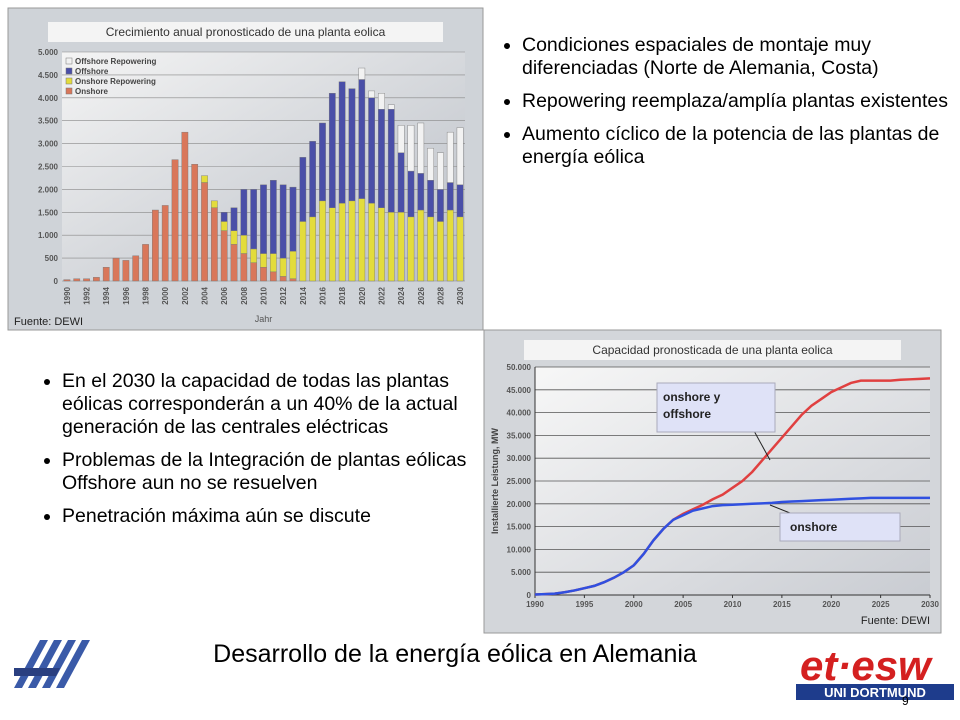 This screenshot has height=720, width=960. Describe the element at coordinates (48, 144) in the screenshot. I see `y-tick-label: 3.000` at that location.